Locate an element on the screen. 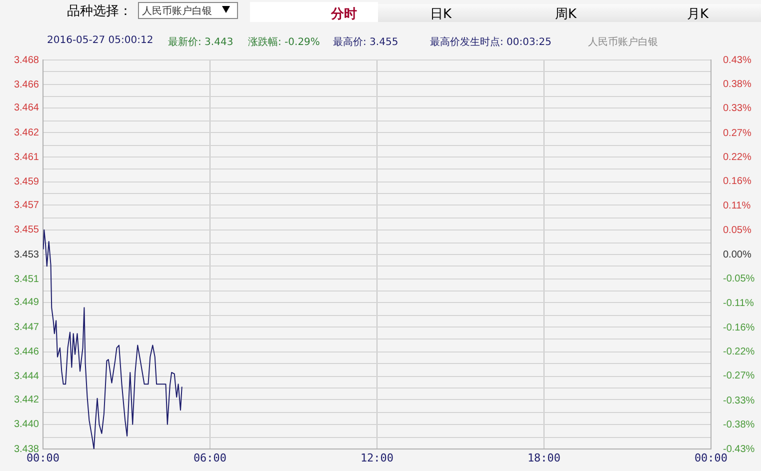 The height and width of the screenshot is (471, 761). y-tick-label: 3.453 is located at coordinates (27, 254).